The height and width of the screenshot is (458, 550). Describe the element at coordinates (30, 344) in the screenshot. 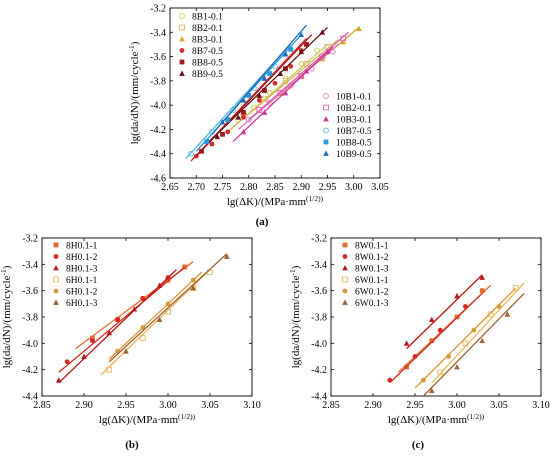

I see `y-tick-label: -4.0` at that location.